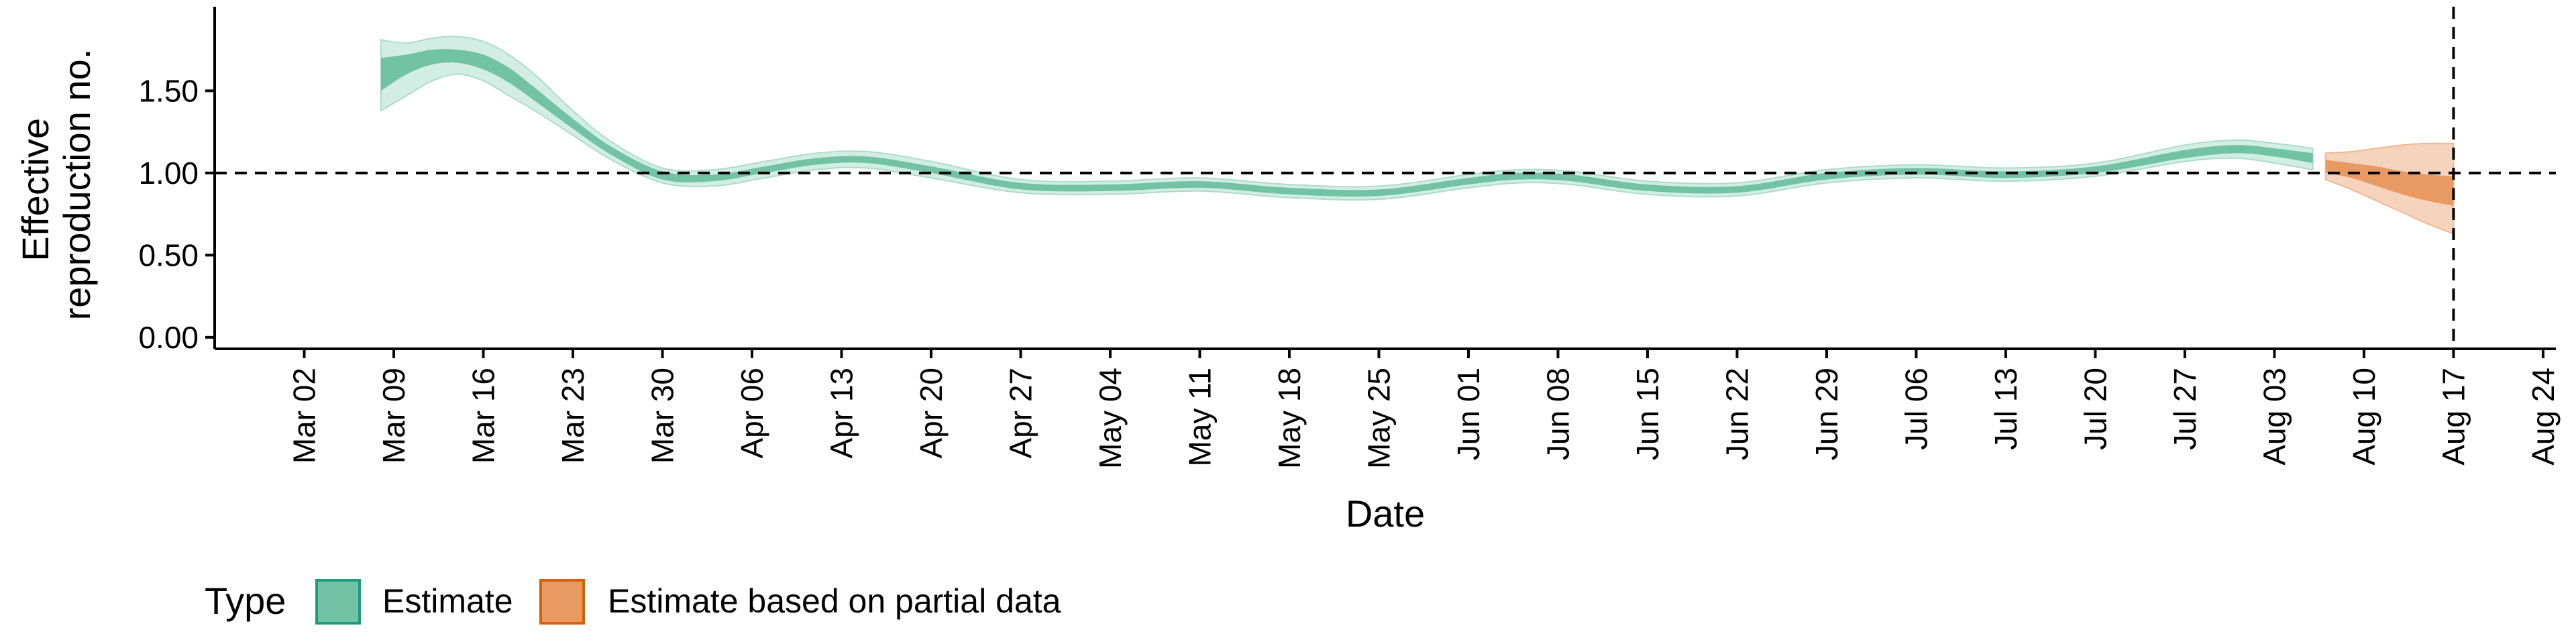 The height and width of the screenshot is (644, 2576). I want to click on x-tick-label: May 18, so click(1289, 418).